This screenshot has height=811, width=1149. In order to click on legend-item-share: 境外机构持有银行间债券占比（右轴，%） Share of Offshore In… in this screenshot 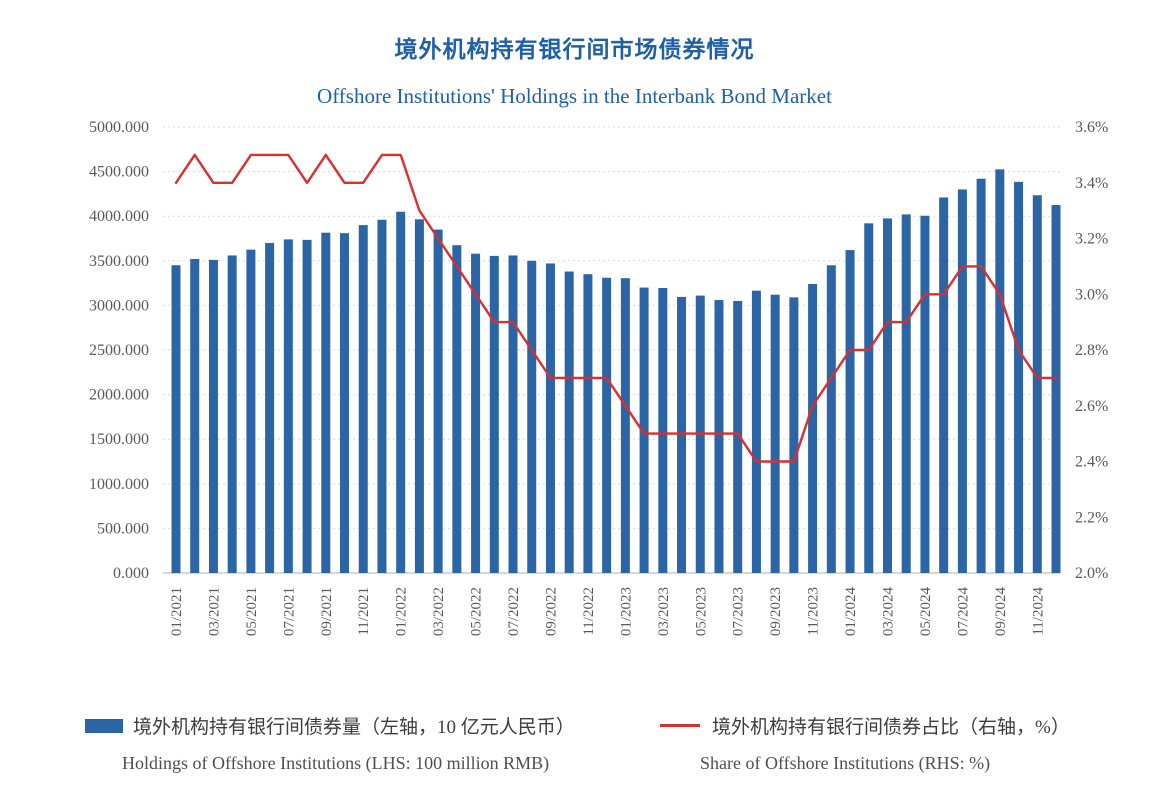, I will do `click(865, 743)`.